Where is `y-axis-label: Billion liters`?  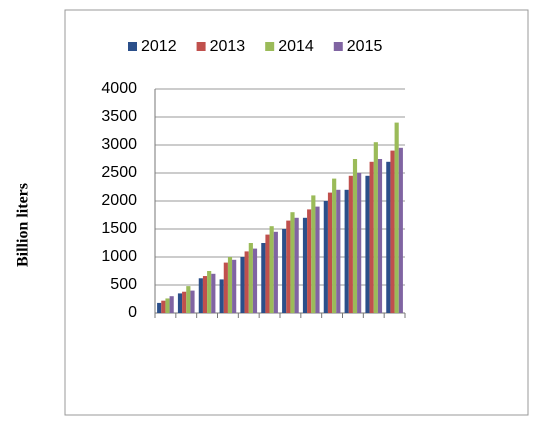
y-axis-label: Billion liters is located at coordinates (23, 225).